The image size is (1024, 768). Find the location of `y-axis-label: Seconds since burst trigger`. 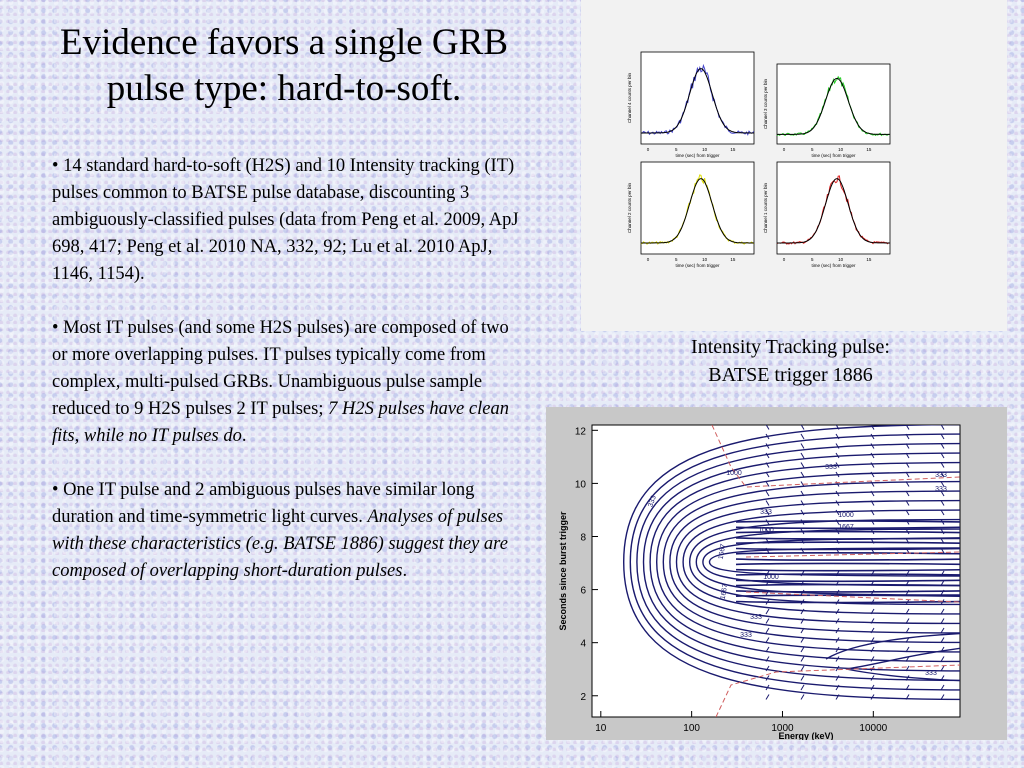

y-axis-label: Seconds since burst trigger is located at coordinates (563, 571).